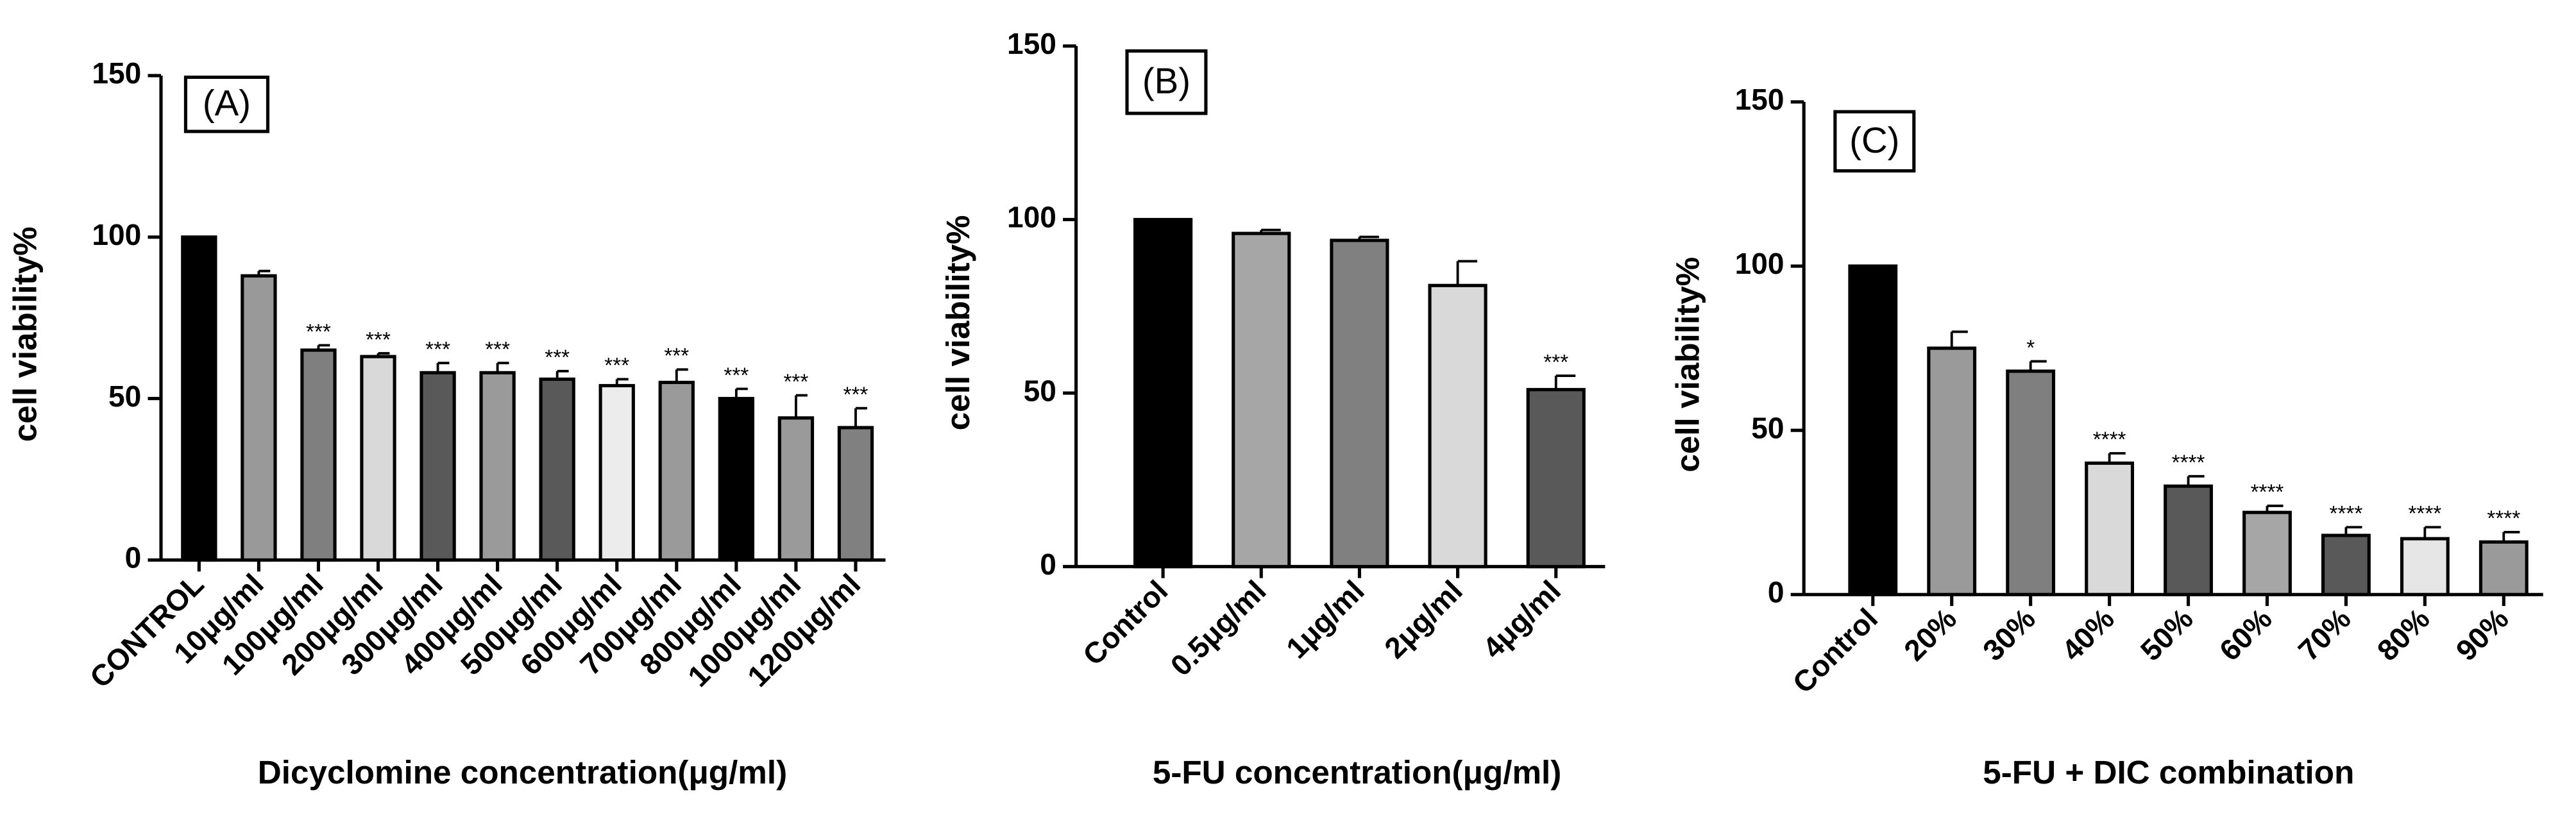  What do you see at coordinates (2168, 772) in the screenshot?
I see `x-axis-label: 5-FU + DIC combination` at bounding box center [2168, 772].